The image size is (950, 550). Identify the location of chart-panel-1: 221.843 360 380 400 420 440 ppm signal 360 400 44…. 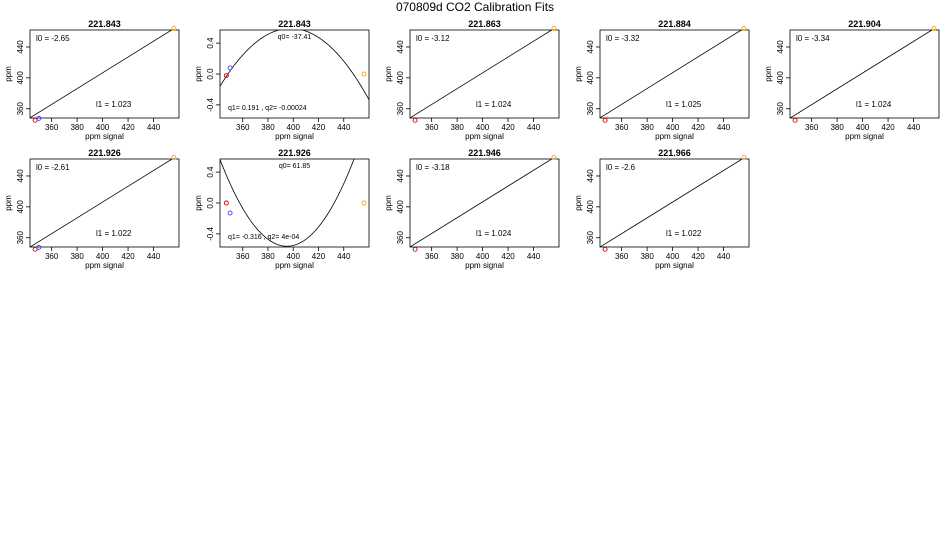
(92, 80).